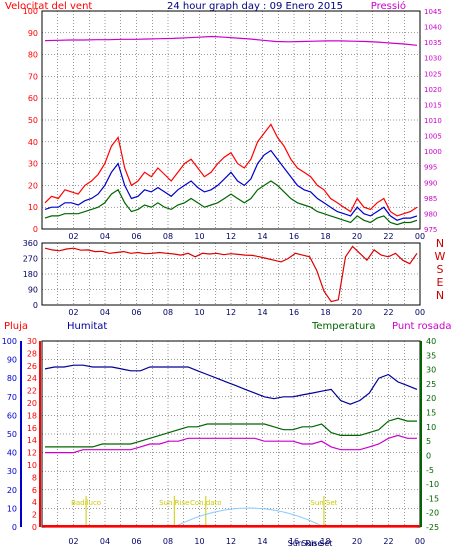 Image resolution: width=465 pixels, height=555 pixels. I want to click on temperature-y-tick: 25, so click(431, 384).